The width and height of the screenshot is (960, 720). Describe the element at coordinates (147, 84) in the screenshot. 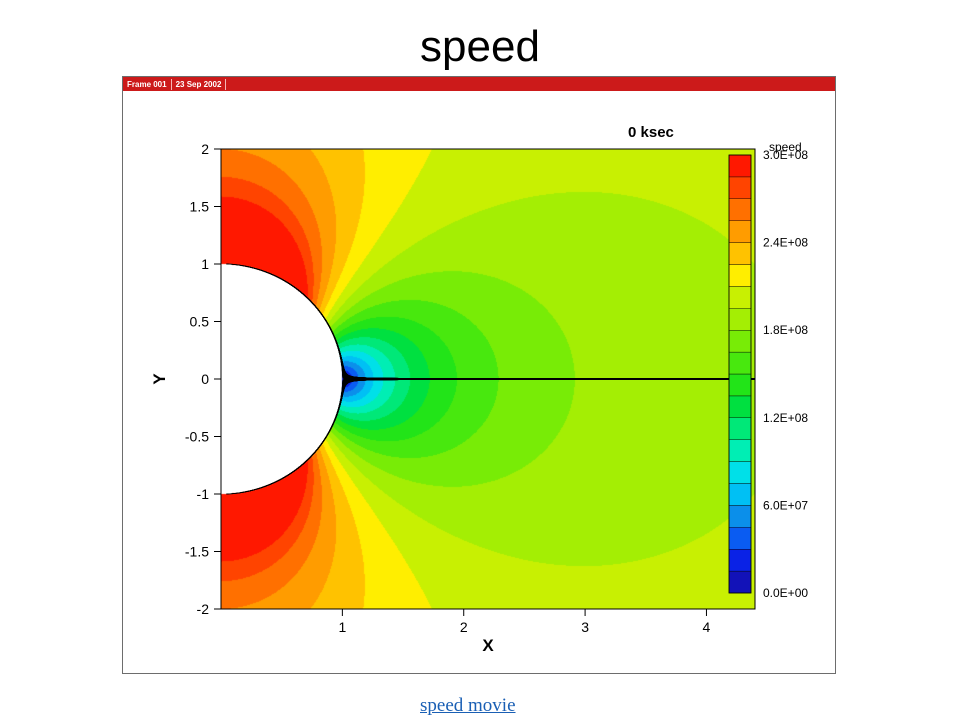

I see `frame-number-label: Frame 001` at that location.